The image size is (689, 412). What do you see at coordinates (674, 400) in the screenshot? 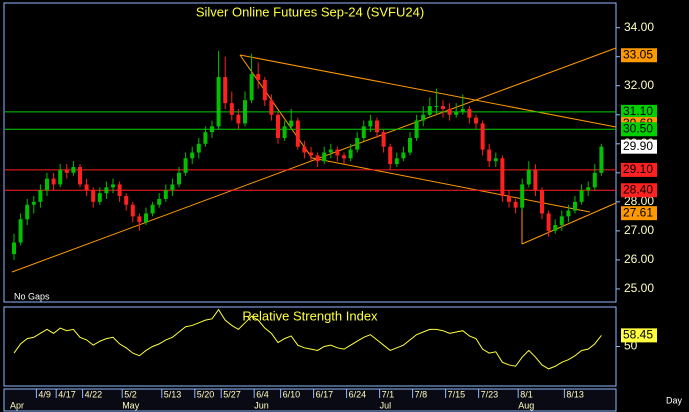
I see `x-axis-unit: Day` at bounding box center [674, 400].